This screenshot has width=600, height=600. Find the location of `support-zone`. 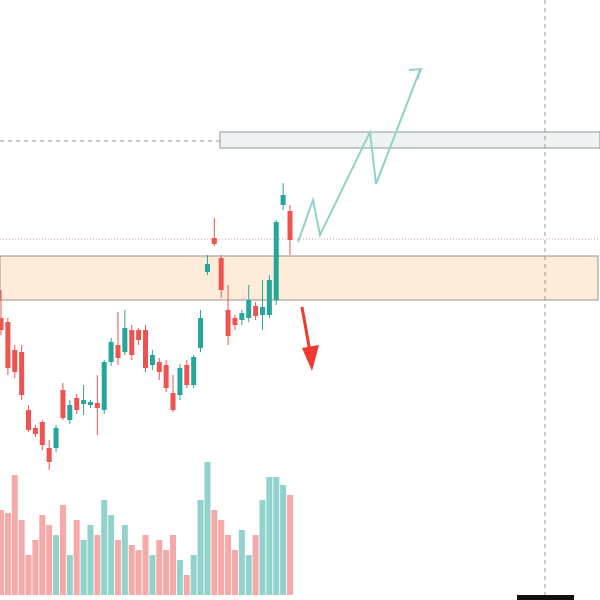

support-zone is located at coordinates (299, 278).